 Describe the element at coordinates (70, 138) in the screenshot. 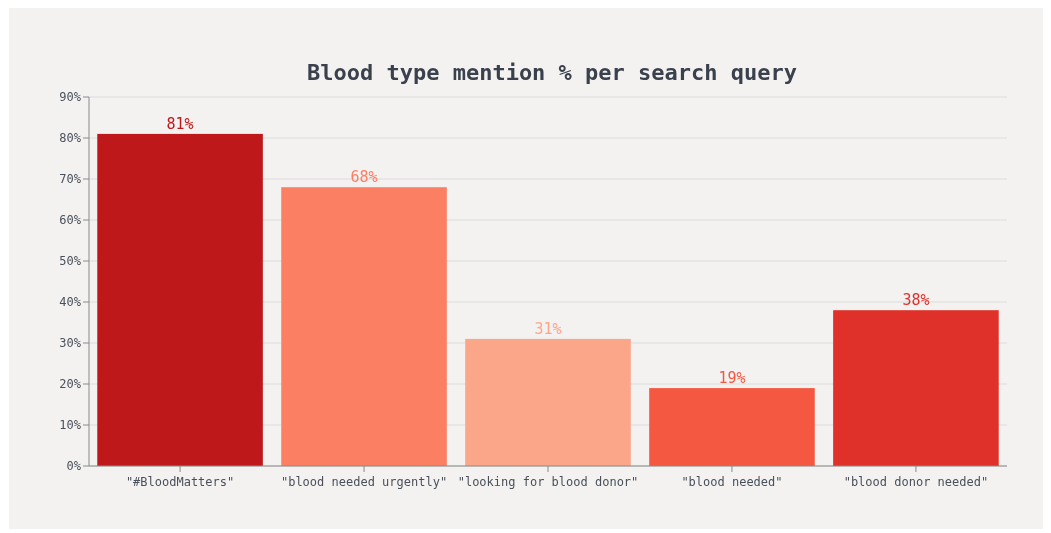

I see `y-tick-label: 80%` at that location.